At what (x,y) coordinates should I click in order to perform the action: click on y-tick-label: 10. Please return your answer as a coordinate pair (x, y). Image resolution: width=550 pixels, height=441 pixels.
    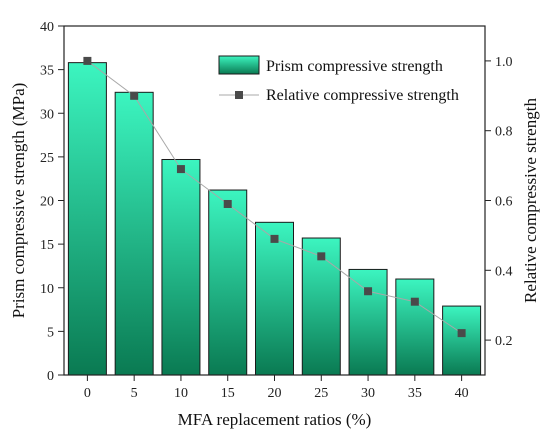
    Looking at the image, I should click on (47, 289).